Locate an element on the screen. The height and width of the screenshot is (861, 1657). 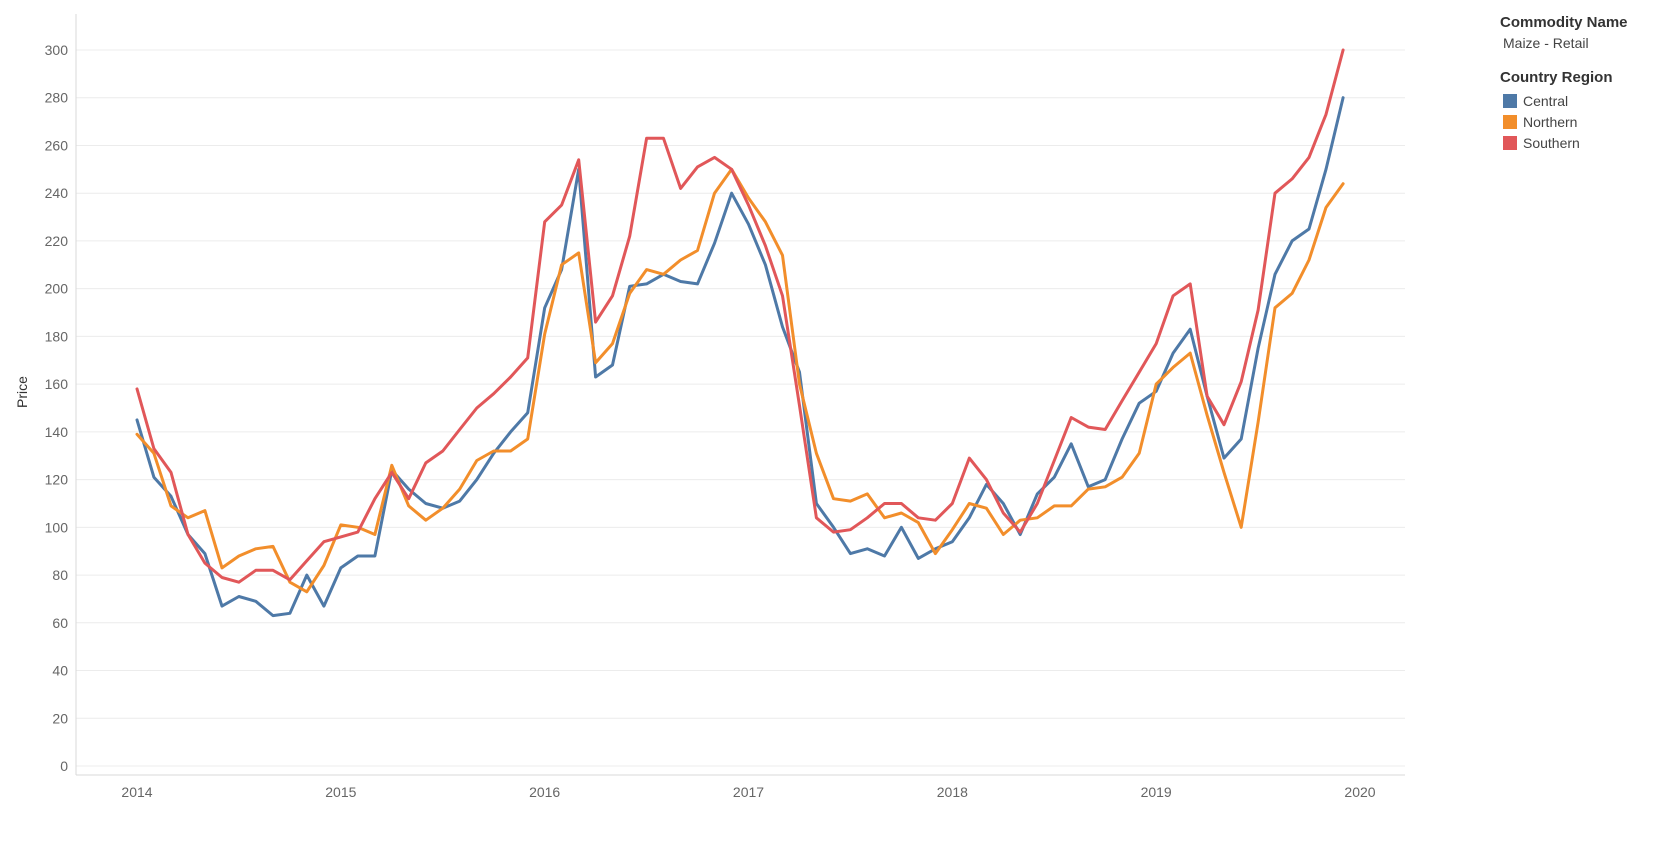
y-tick-label: 260 is located at coordinates (57, 145).